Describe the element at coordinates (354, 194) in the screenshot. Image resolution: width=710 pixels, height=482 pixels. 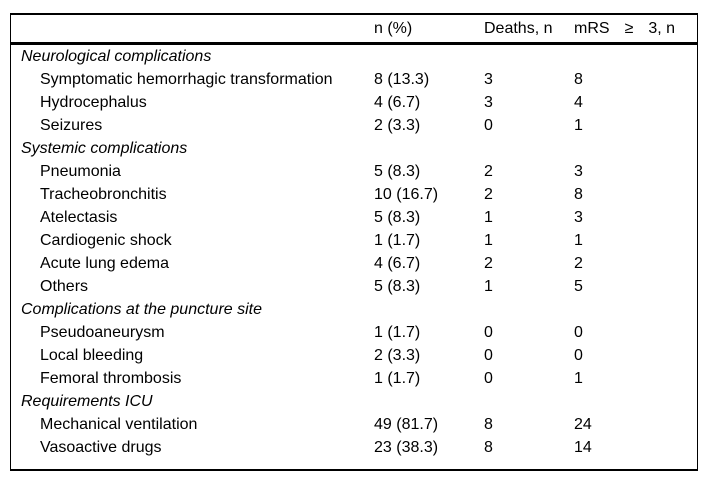
I see `data-row: Tracheobronchitis 10 (16.7) 2 8` at that location.